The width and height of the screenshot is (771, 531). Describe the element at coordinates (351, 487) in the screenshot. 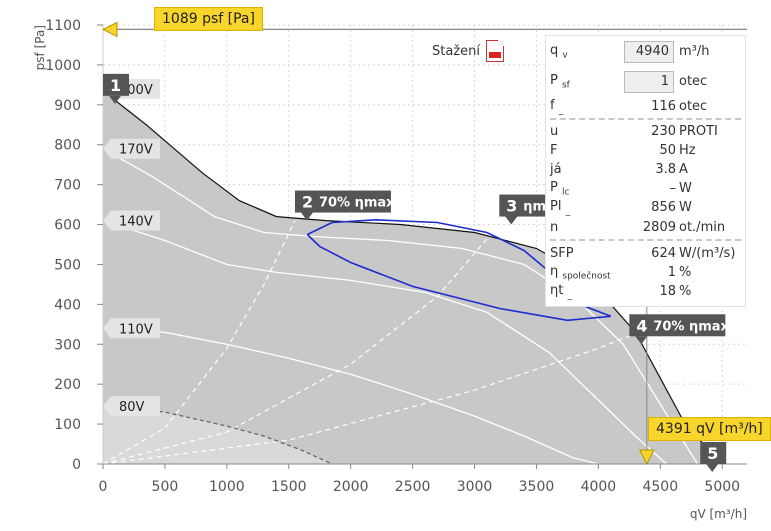

I see `x-tick-label: 2000` at that location.